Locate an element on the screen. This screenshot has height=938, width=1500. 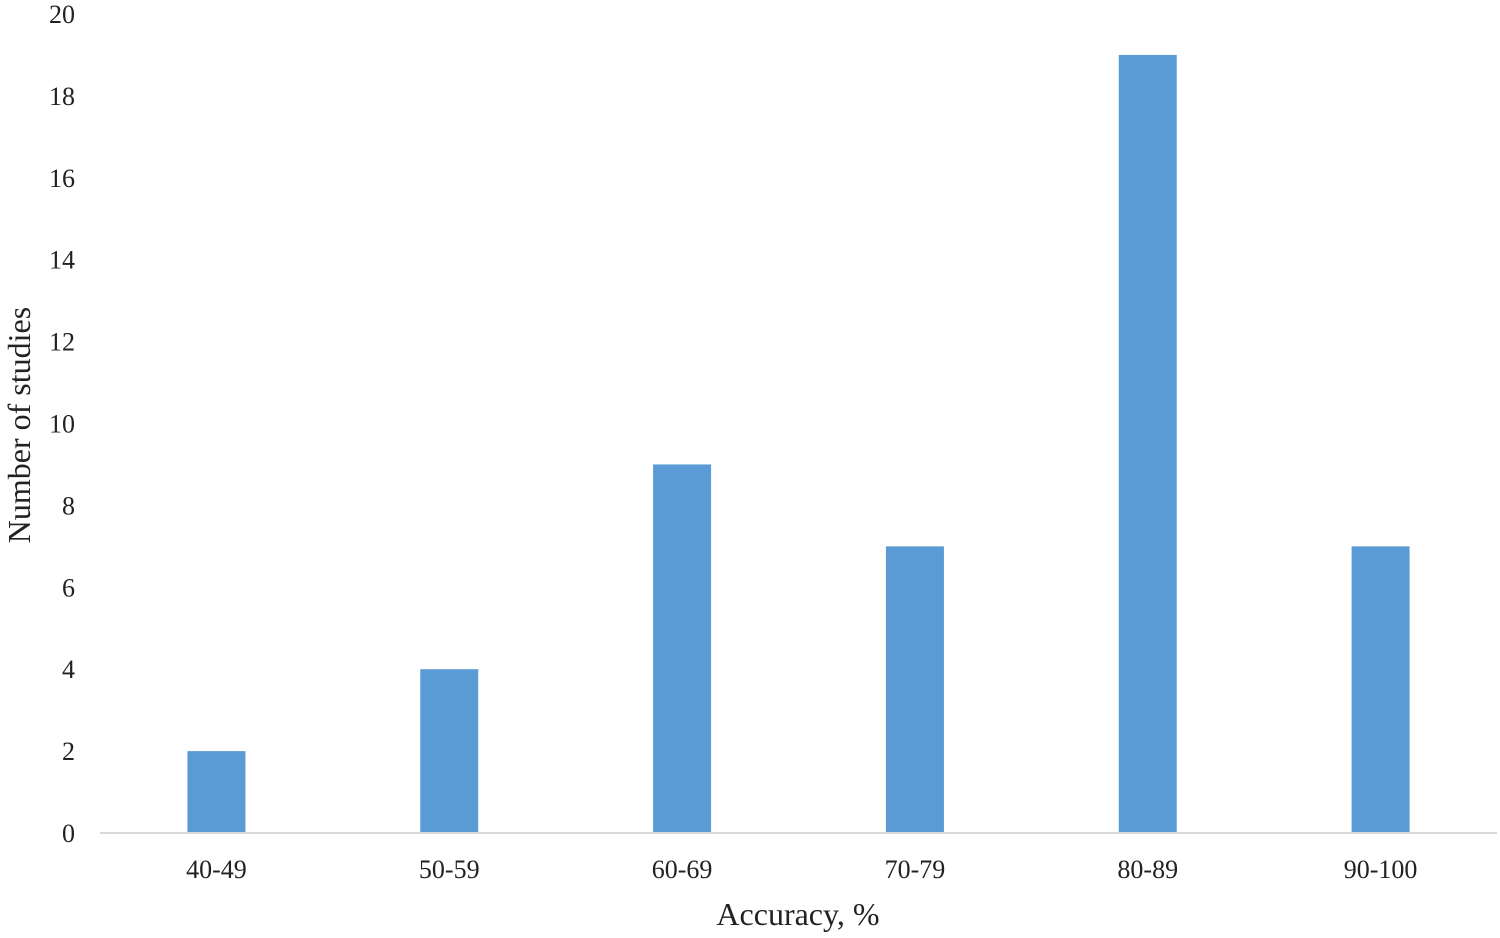
y-axis-tick-labels: 0 2 4 6 8 10 12 14 16 18 20 is located at coordinates (62, 424).